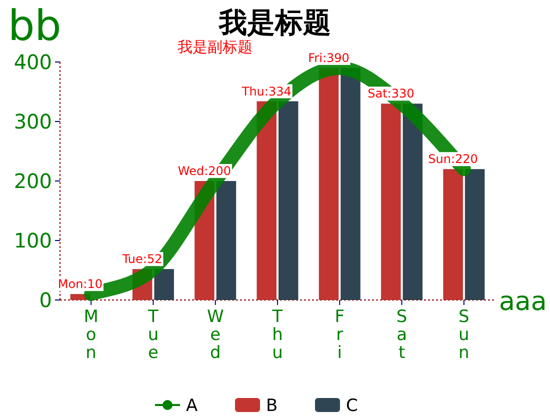  I want to click on chart-subtitle: 我是副标题, so click(215, 47).